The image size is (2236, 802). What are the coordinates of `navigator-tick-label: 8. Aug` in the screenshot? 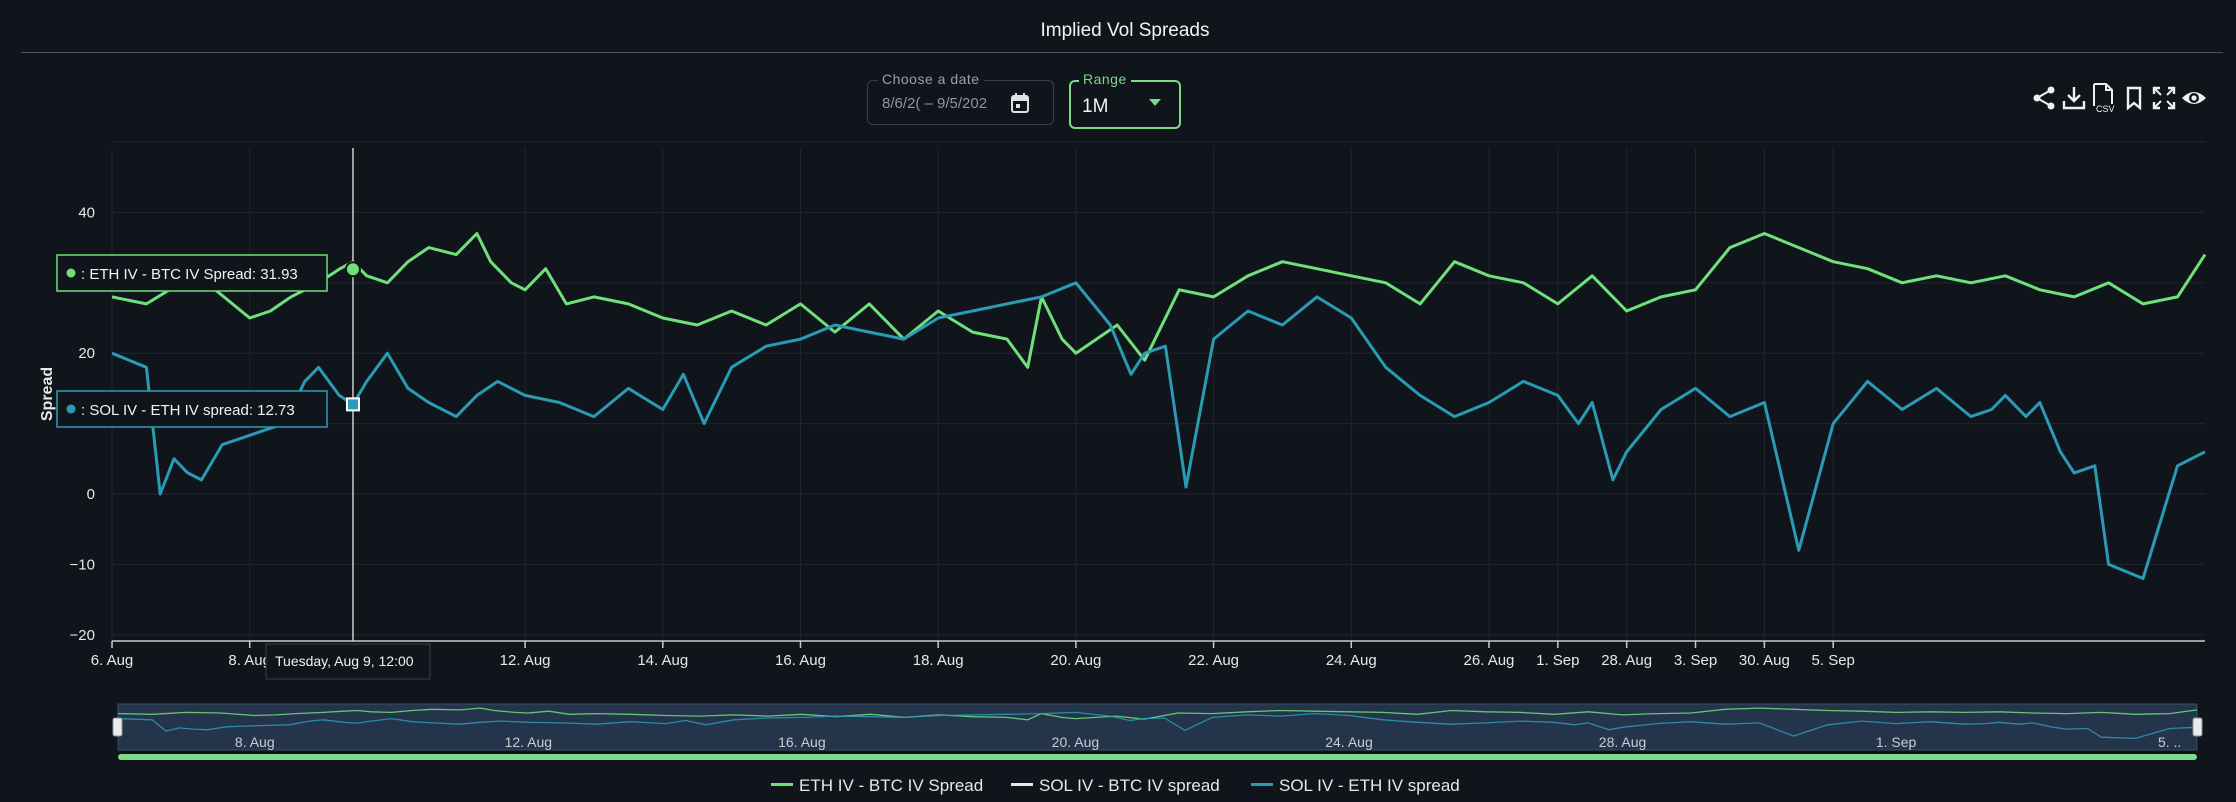 It's located at (255, 742).